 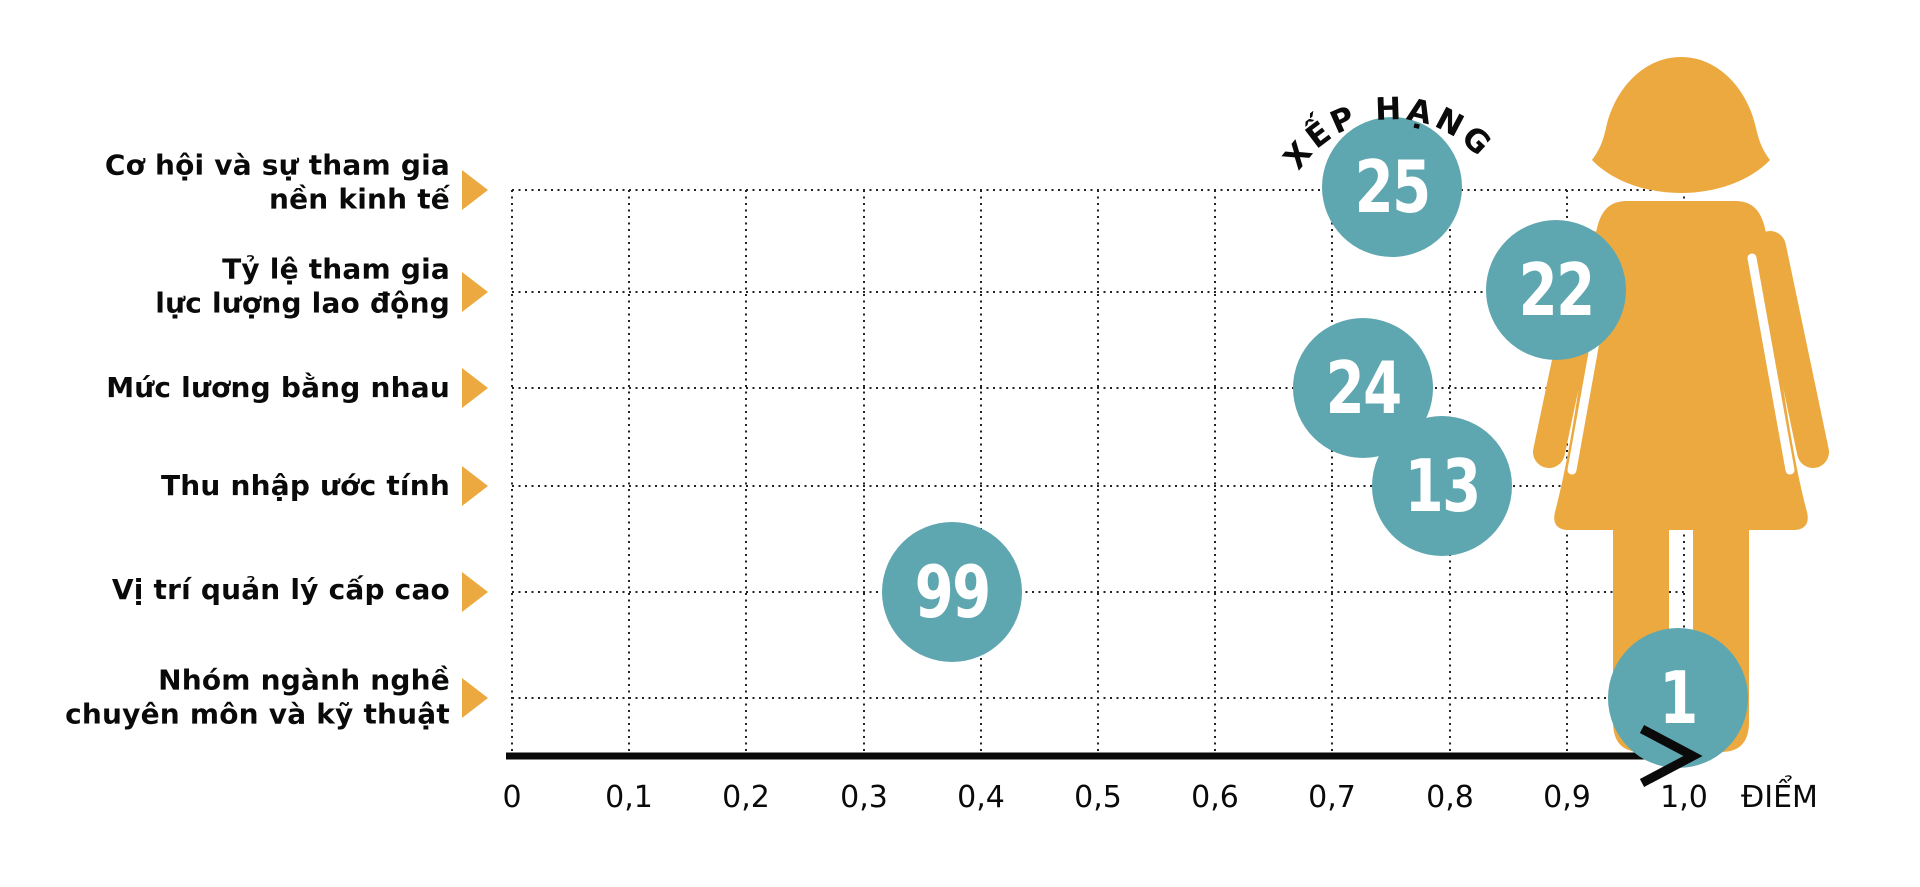 What do you see at coordinates (1098, 797) in the screenshot?
I see `x-axis-tick: 0,5` at bounding box center [1098, 797].